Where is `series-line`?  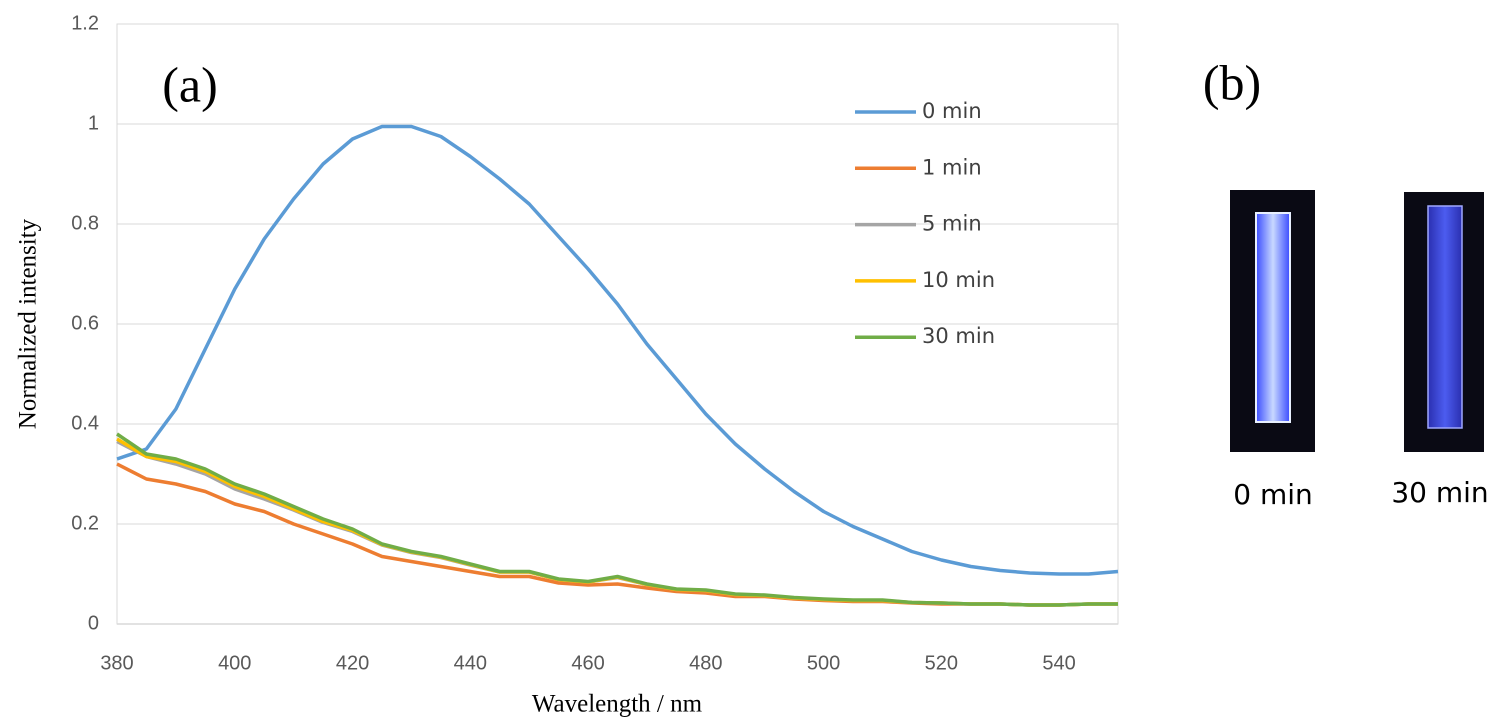 series-line is located at coordinates (617, 534).